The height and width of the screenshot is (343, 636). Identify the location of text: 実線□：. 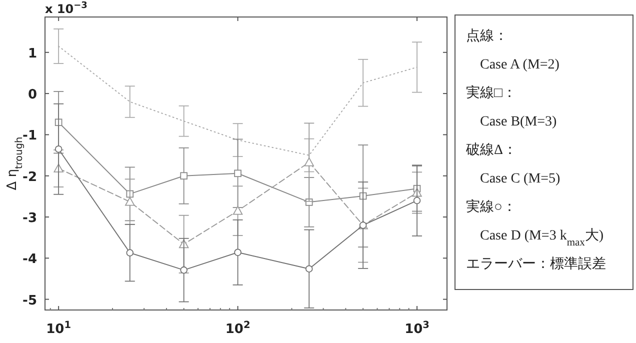
(491, 93).